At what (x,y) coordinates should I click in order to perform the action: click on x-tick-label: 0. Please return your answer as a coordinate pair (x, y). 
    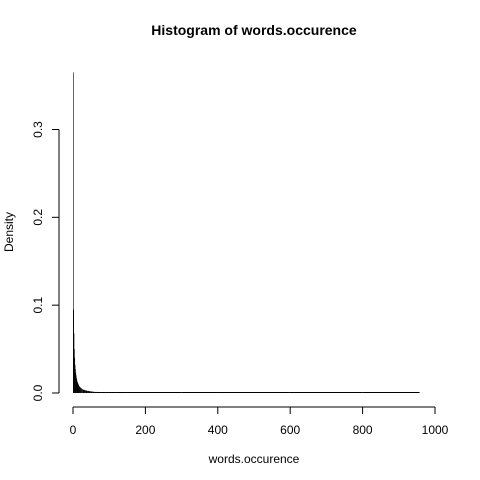
    Looking at the image, I should click on (73, 430).